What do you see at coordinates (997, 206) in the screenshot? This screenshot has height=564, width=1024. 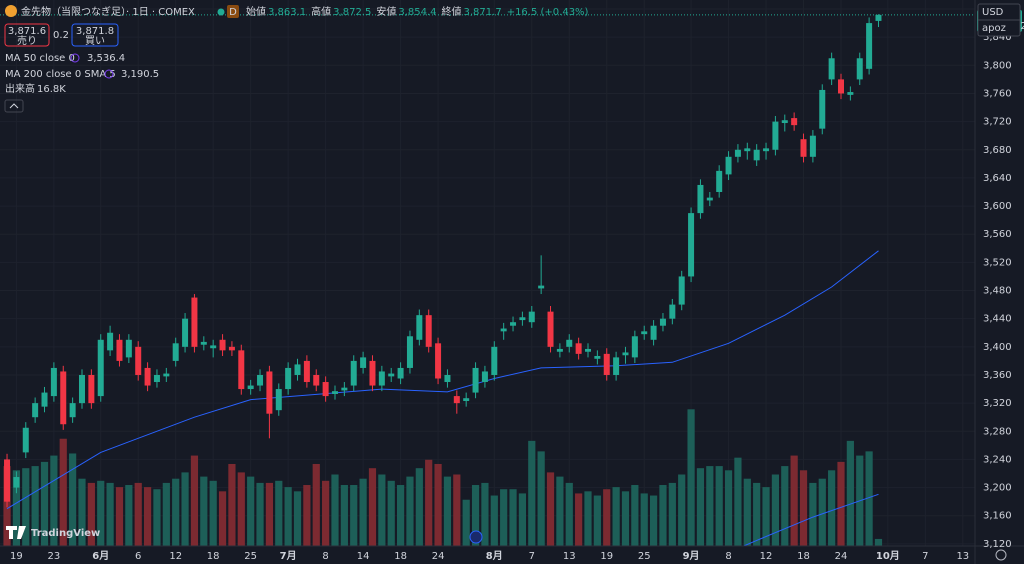 I see `y-tick-label: 3,600` at bounding box center [997, 206].